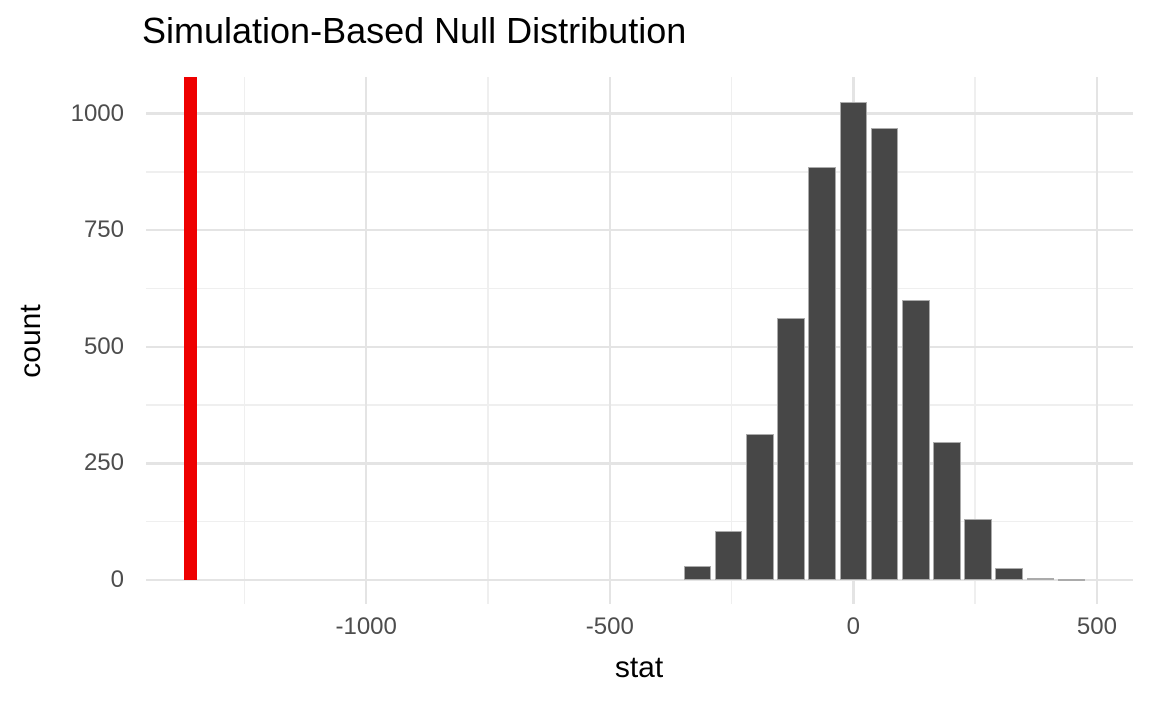 This screenshot has height=711, width=1152. Describe the element at coordinates (97, 113) in the screenshot. I see `y-axis-tick-label: 1000` at that location.